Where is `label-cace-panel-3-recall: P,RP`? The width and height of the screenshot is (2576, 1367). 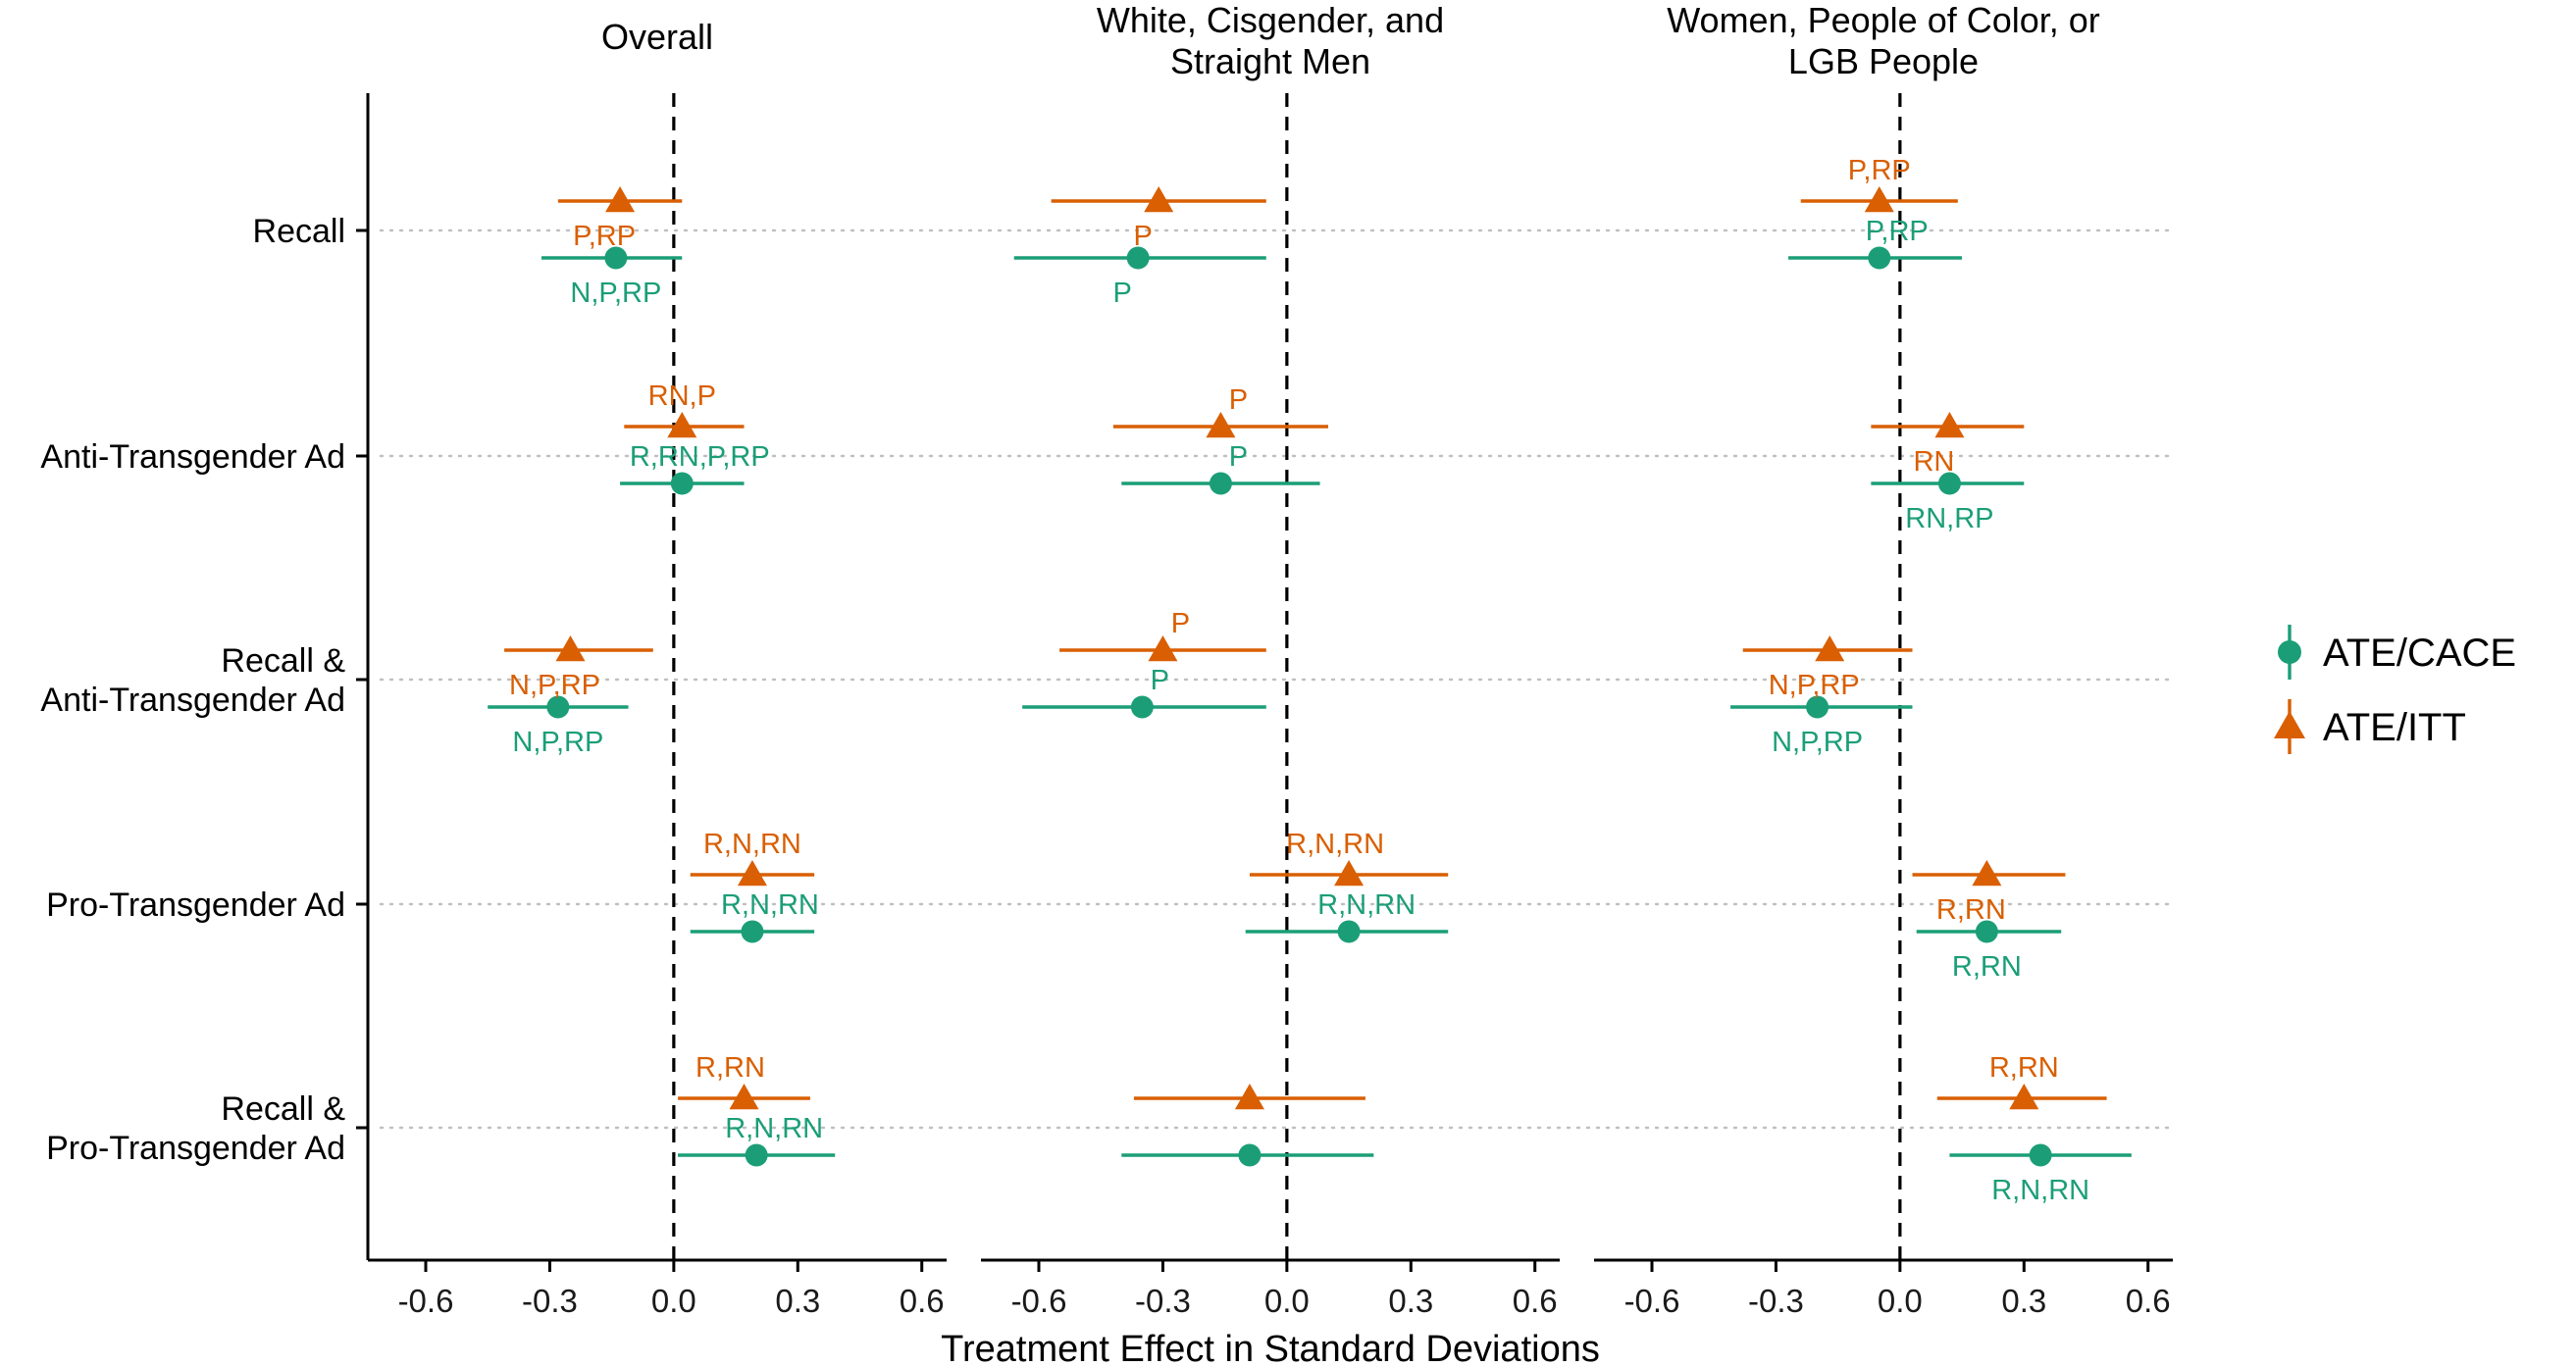 label-cace-panel-3-recall: P,RP is located at coordinates (1897, 232).